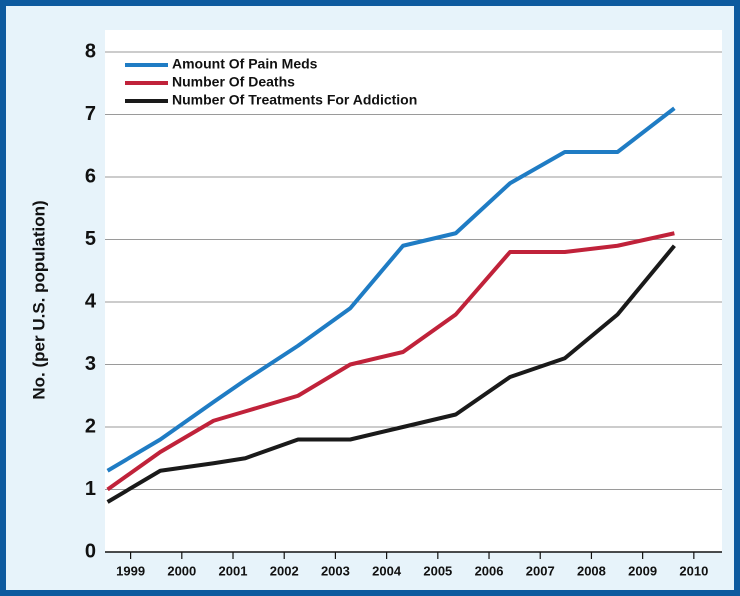 Image resolution: width=740 pixels, height=596 pixels. Describe the element at coordinates (90, 239) in the screenshot. I see `y-tick-label: 5` at that location.